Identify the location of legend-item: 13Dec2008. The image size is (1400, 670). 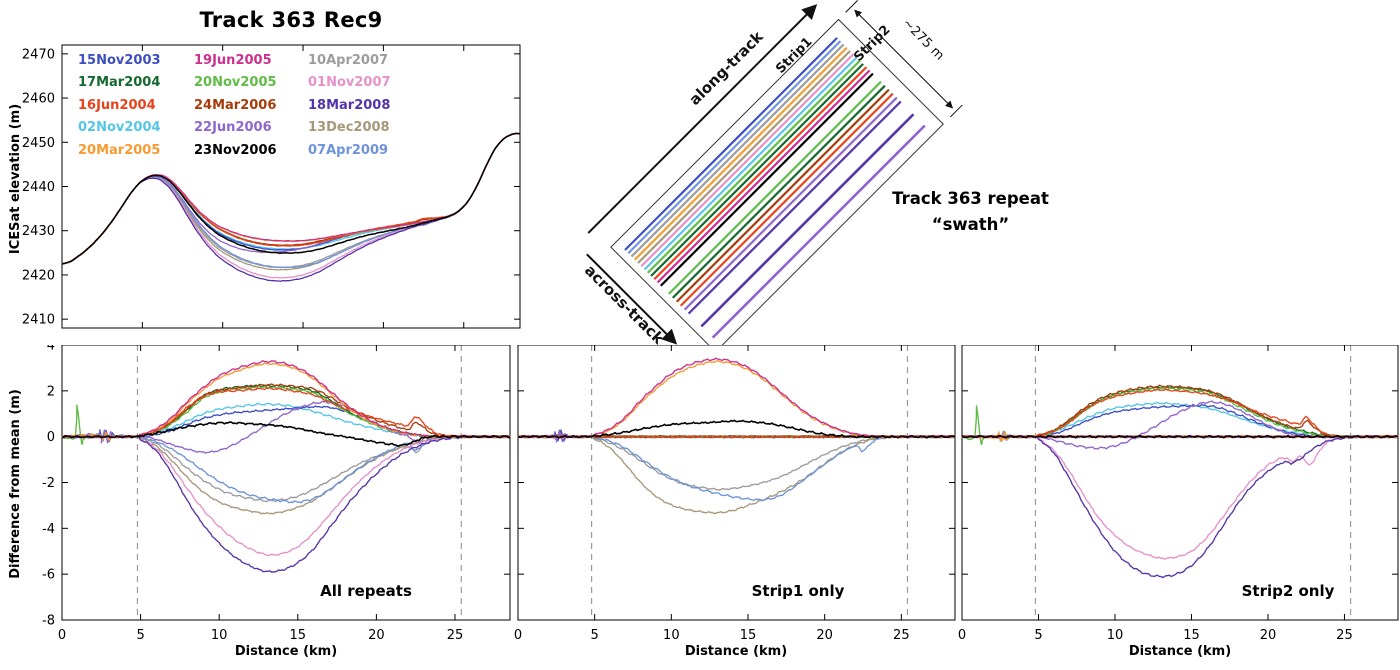
(349, 128).